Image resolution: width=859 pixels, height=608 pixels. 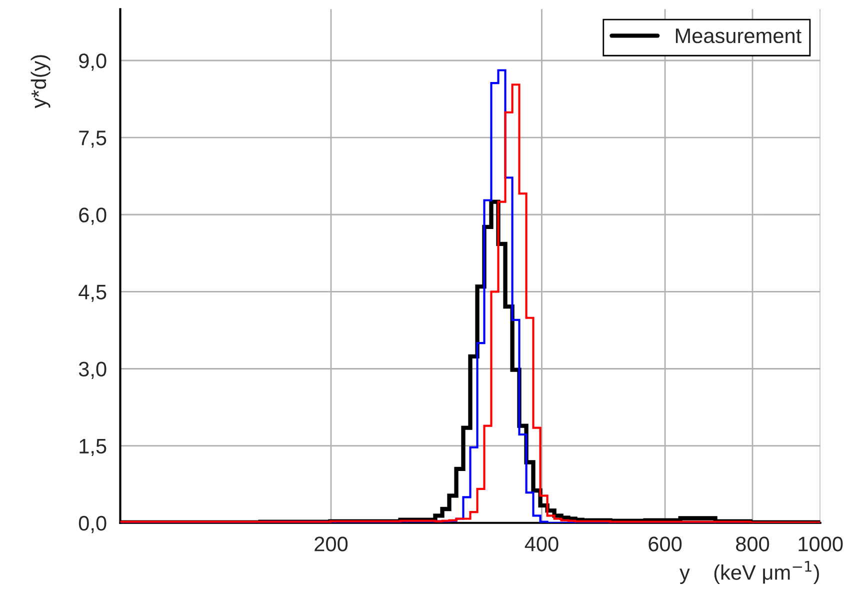 What do you see at coordinates (93, 447) in the screenshot?
I see `y-tick-label: 1,5` at bounding box center [93, 447].